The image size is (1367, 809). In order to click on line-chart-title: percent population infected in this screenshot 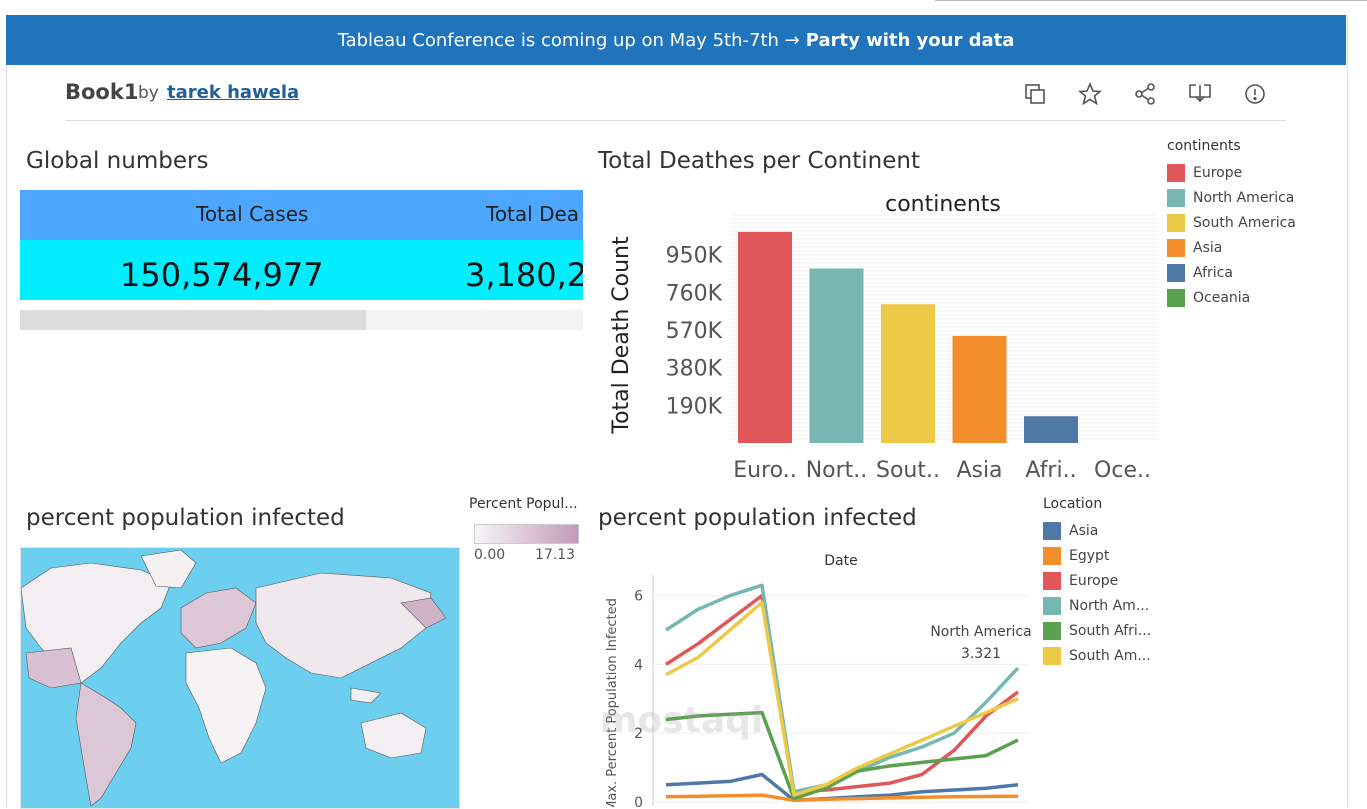, I will do `click(757, 518)`.